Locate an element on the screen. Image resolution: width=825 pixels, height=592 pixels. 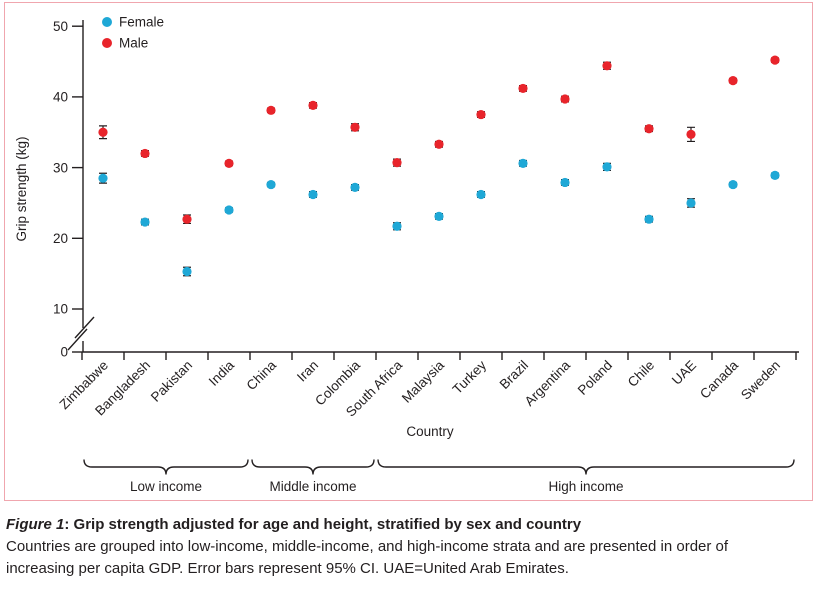
x-tick-label-turkey: Turkey is located at coordinates (470, 377).